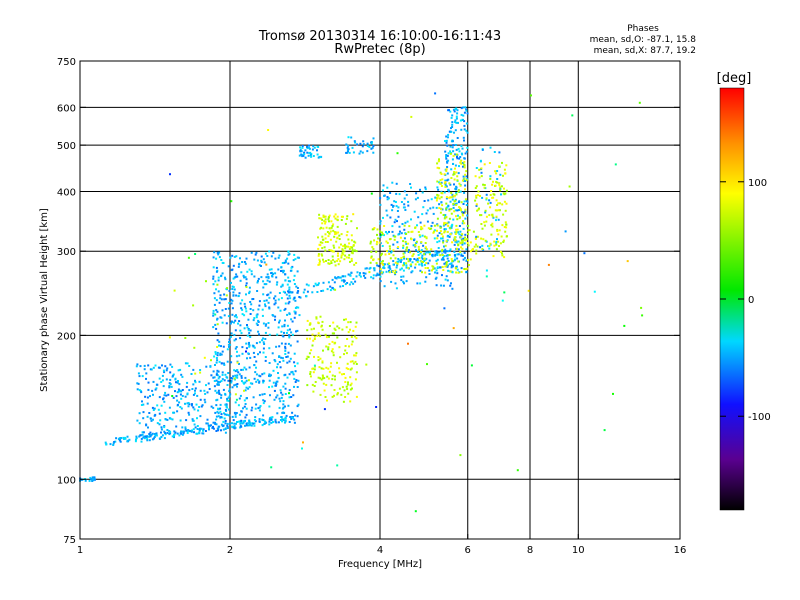 Image resolution: width=800 pixels, height=600 pixels. What do you see at coordinates (680, 550) in the screenshot?
I see `x-tick-label: 16` at bounding box center [680, 550].